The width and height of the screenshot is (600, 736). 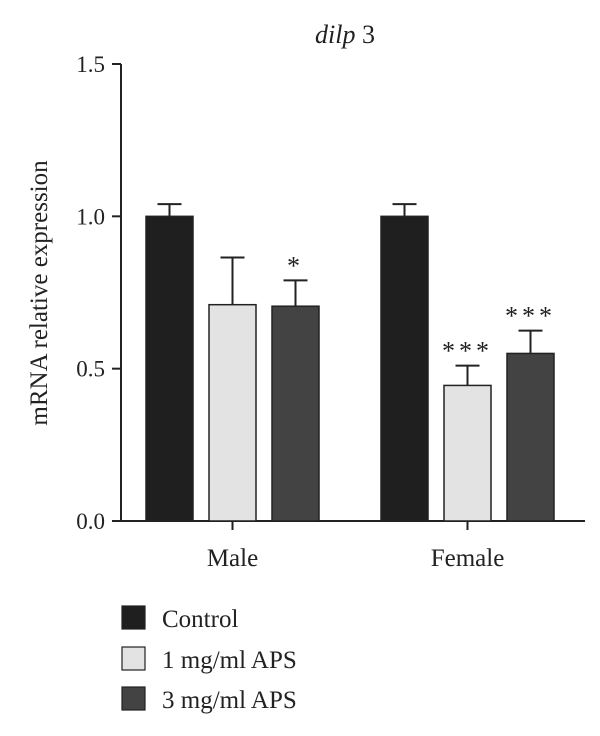 I want to click on x-tick-label: Female, so click(x=468, y=558).